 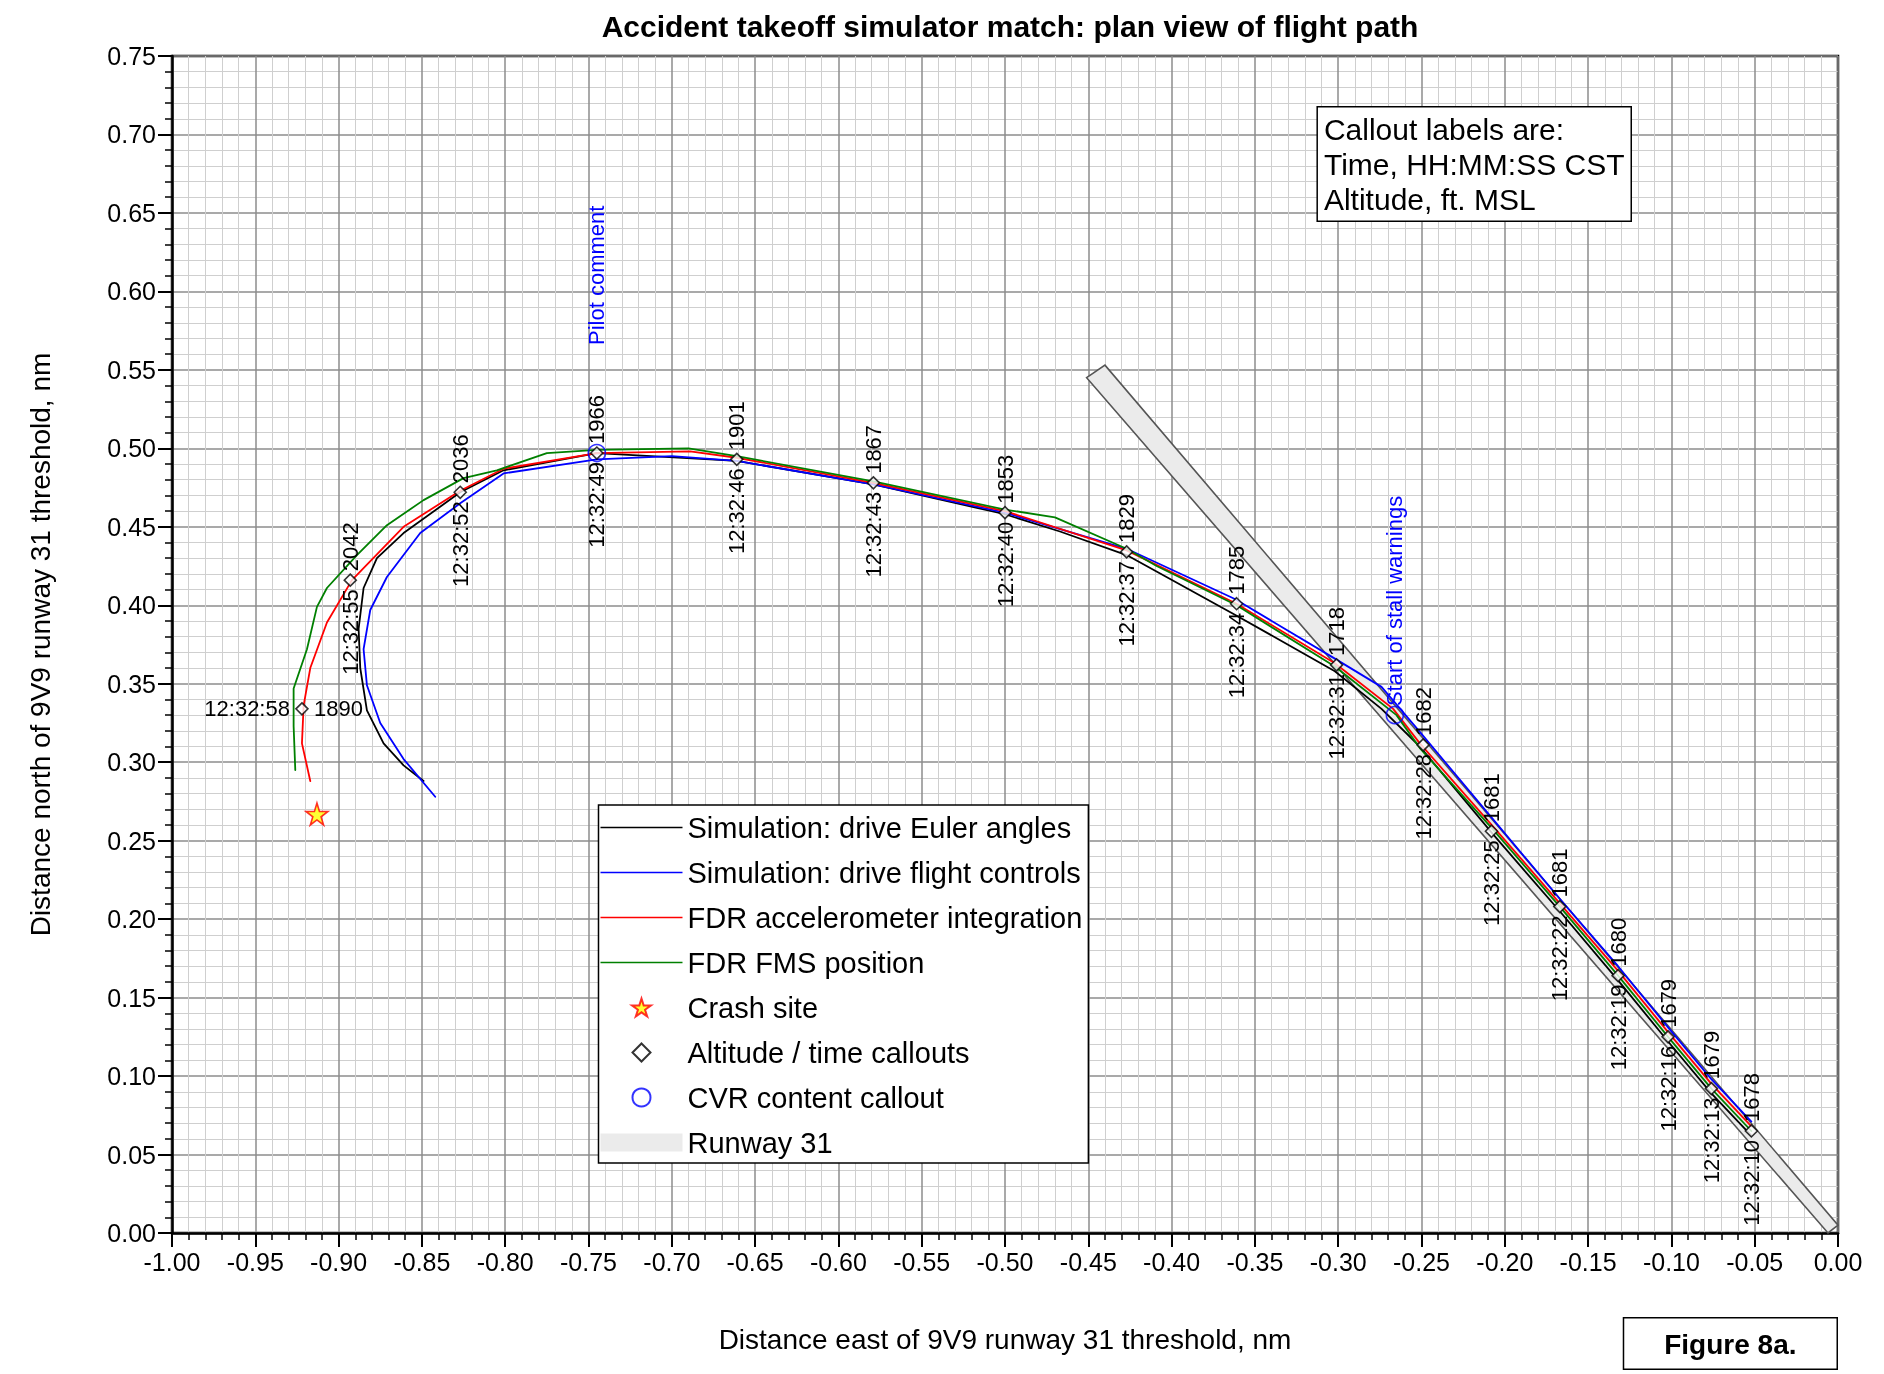 I want to click on y-tick-label: 0.20, so click(x=131, y=919).